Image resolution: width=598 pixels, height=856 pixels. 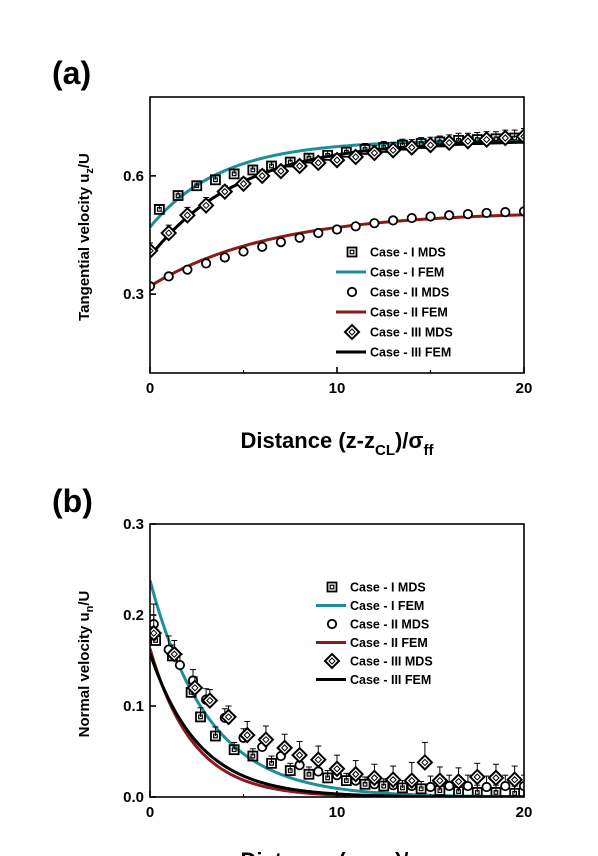 I want to click on x-axis-label-b: Distance (z-zCL)/σff, so click(x=338, y=852).